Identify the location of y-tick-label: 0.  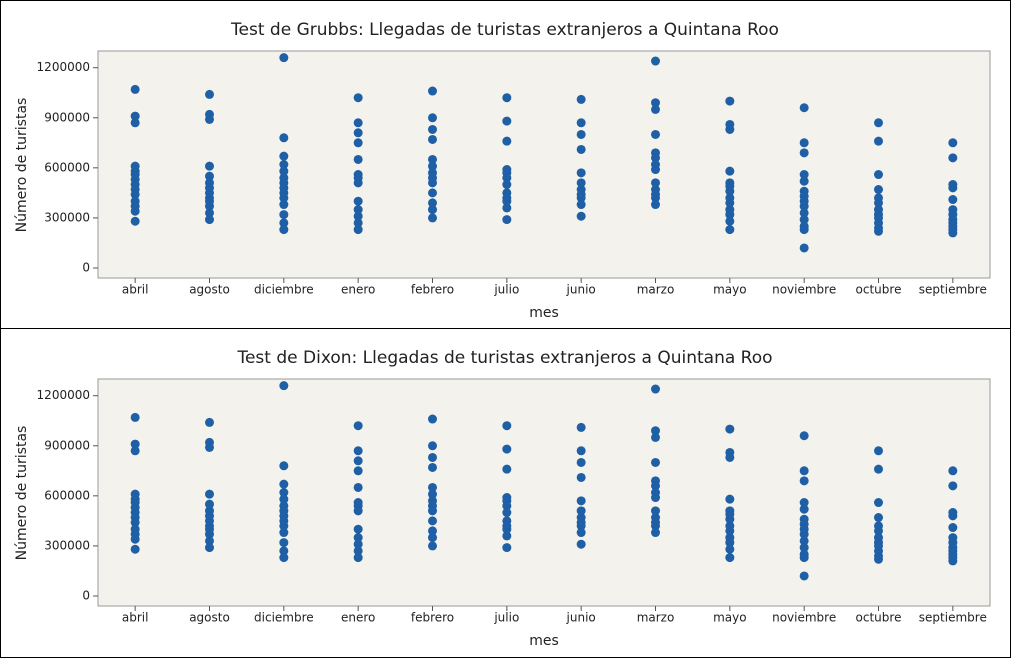
(86, 595).